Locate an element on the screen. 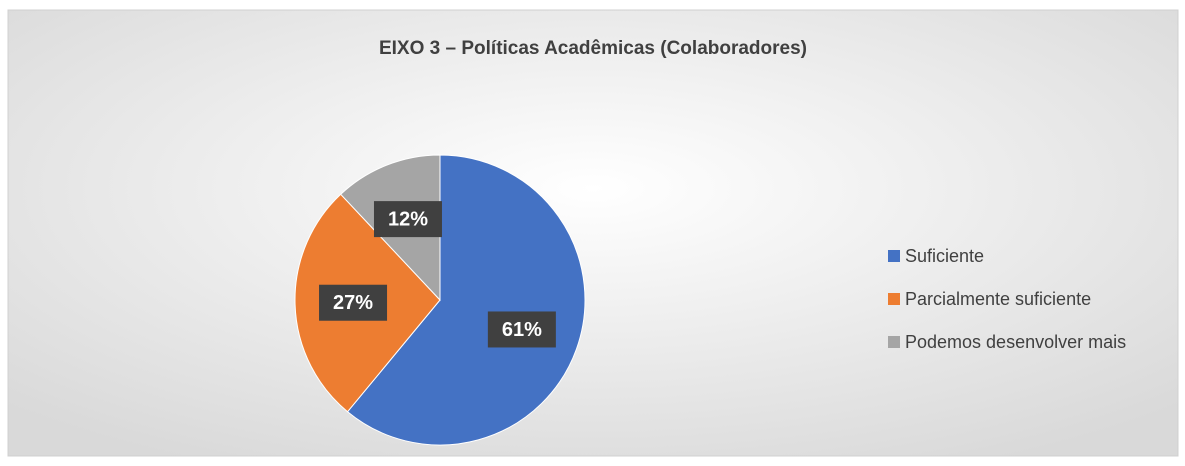 The image size is (1185, 466). legend-label: Parcialmente suficiente is located at coordinates (998, 299).